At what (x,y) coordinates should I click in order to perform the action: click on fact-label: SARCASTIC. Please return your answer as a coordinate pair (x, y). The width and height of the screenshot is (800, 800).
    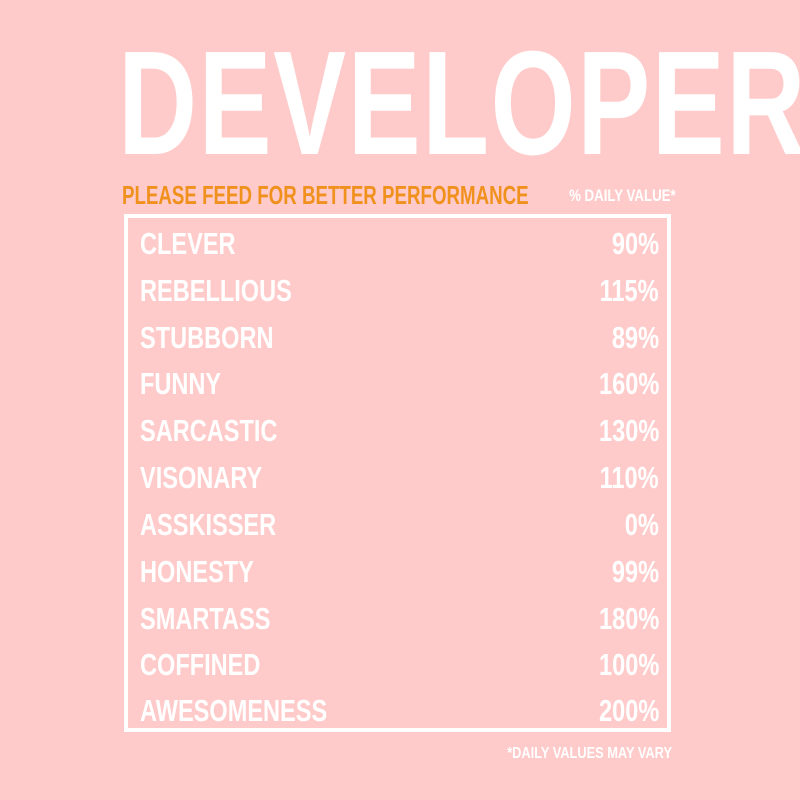
    Looking at the image, I should click on (209, 430).